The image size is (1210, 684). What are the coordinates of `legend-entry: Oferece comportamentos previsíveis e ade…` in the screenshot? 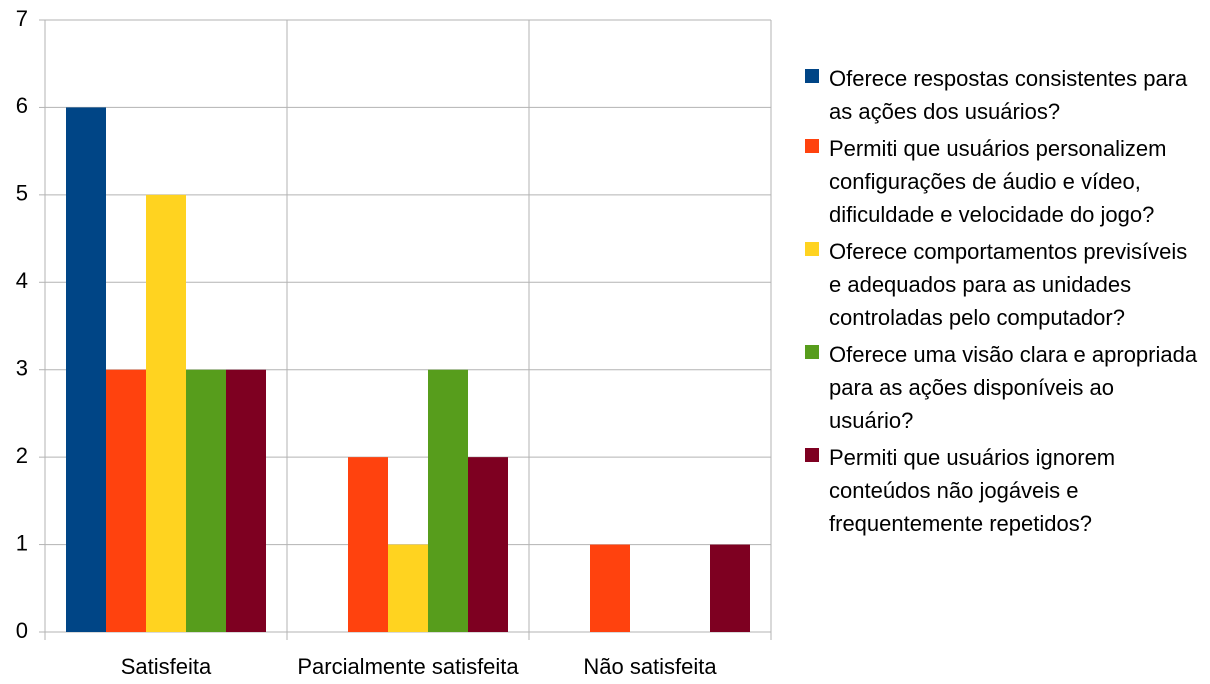 It's located at (1002, 284).